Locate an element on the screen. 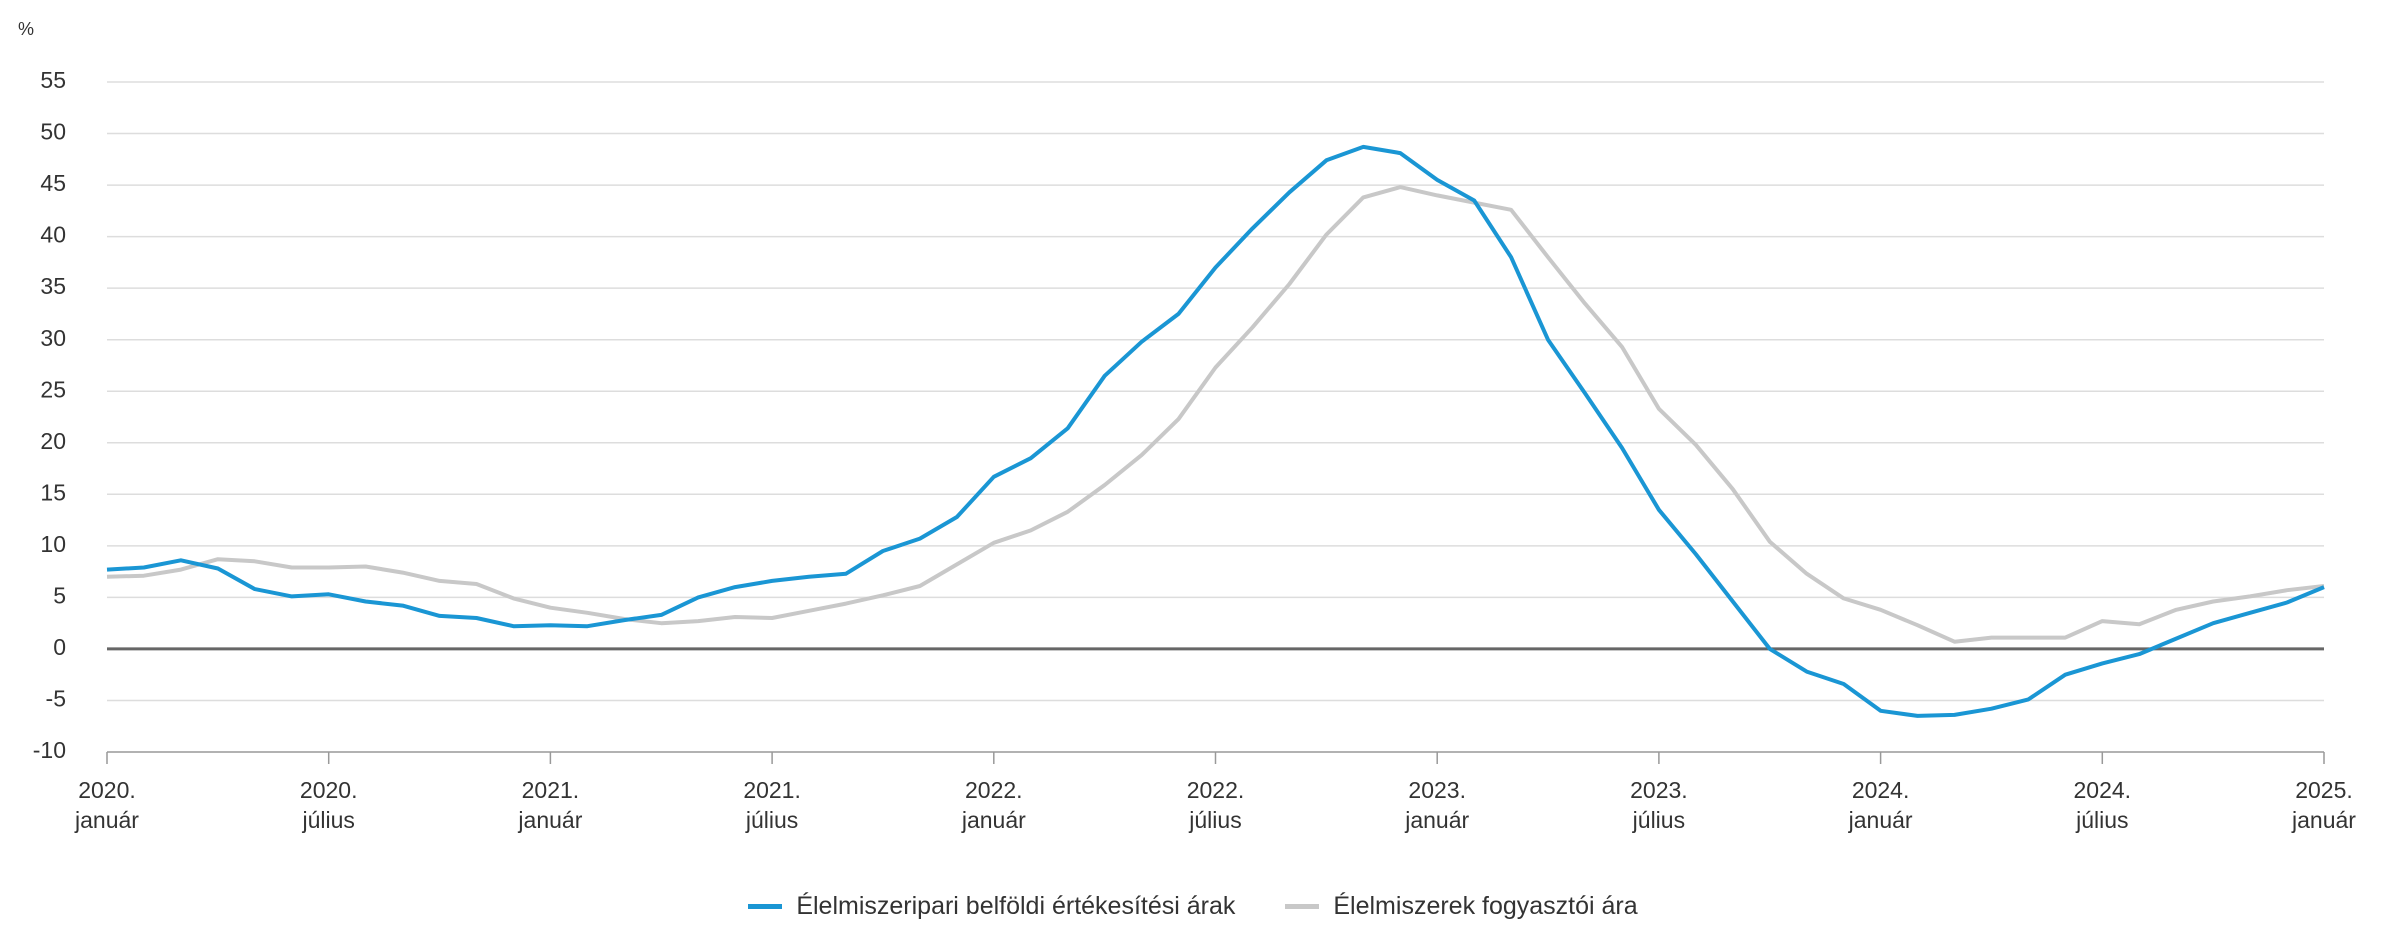  y-tick-label: 20 is located at coordinates (53, 441).